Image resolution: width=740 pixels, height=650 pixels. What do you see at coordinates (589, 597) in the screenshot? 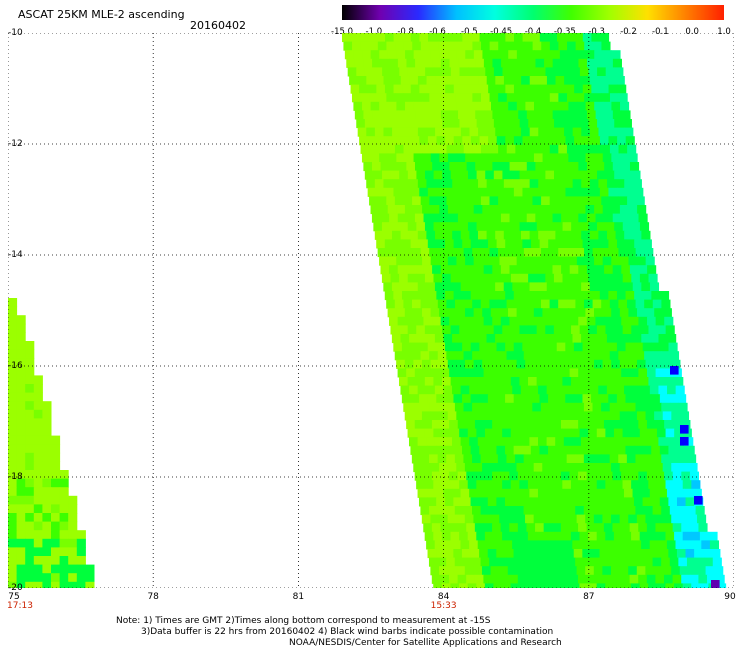
I see `longitude-label: 87` at bounding box center [589, 597].